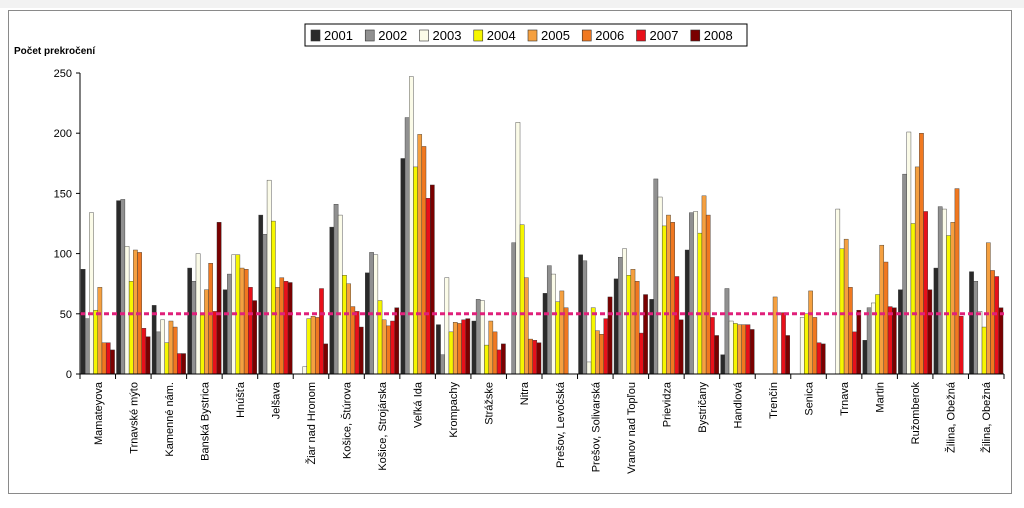  What do you see at coordinates (338, 35) in the screenshot?
I see `legend-label-2001: 2001` at bounding box center [338, 35].